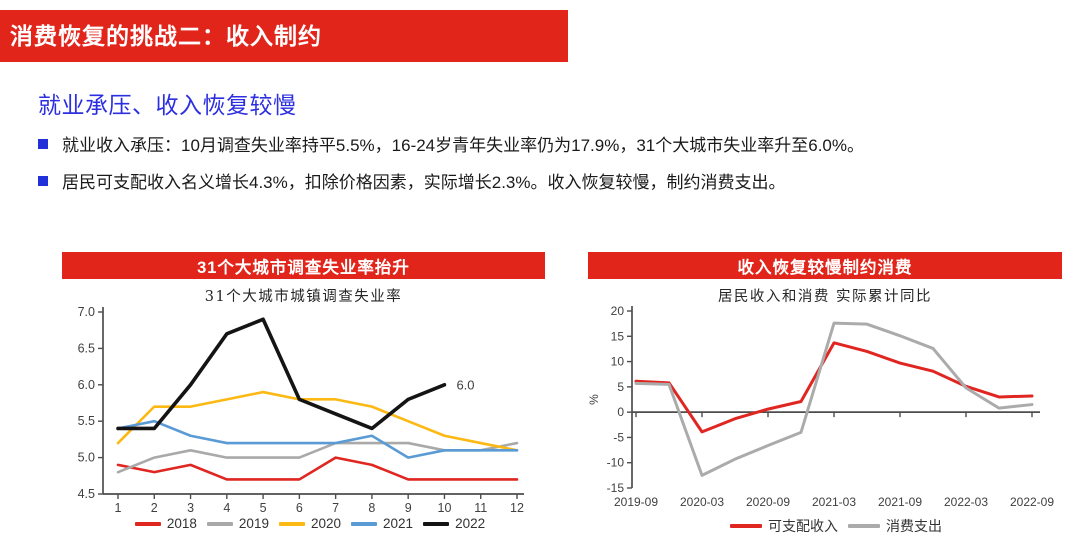 The image size is (1080, 548). What do you see at coordinates (636, 502) in the screenshot?
I see `x-tick-label: 2019-09` at bounding box center [636, 502].